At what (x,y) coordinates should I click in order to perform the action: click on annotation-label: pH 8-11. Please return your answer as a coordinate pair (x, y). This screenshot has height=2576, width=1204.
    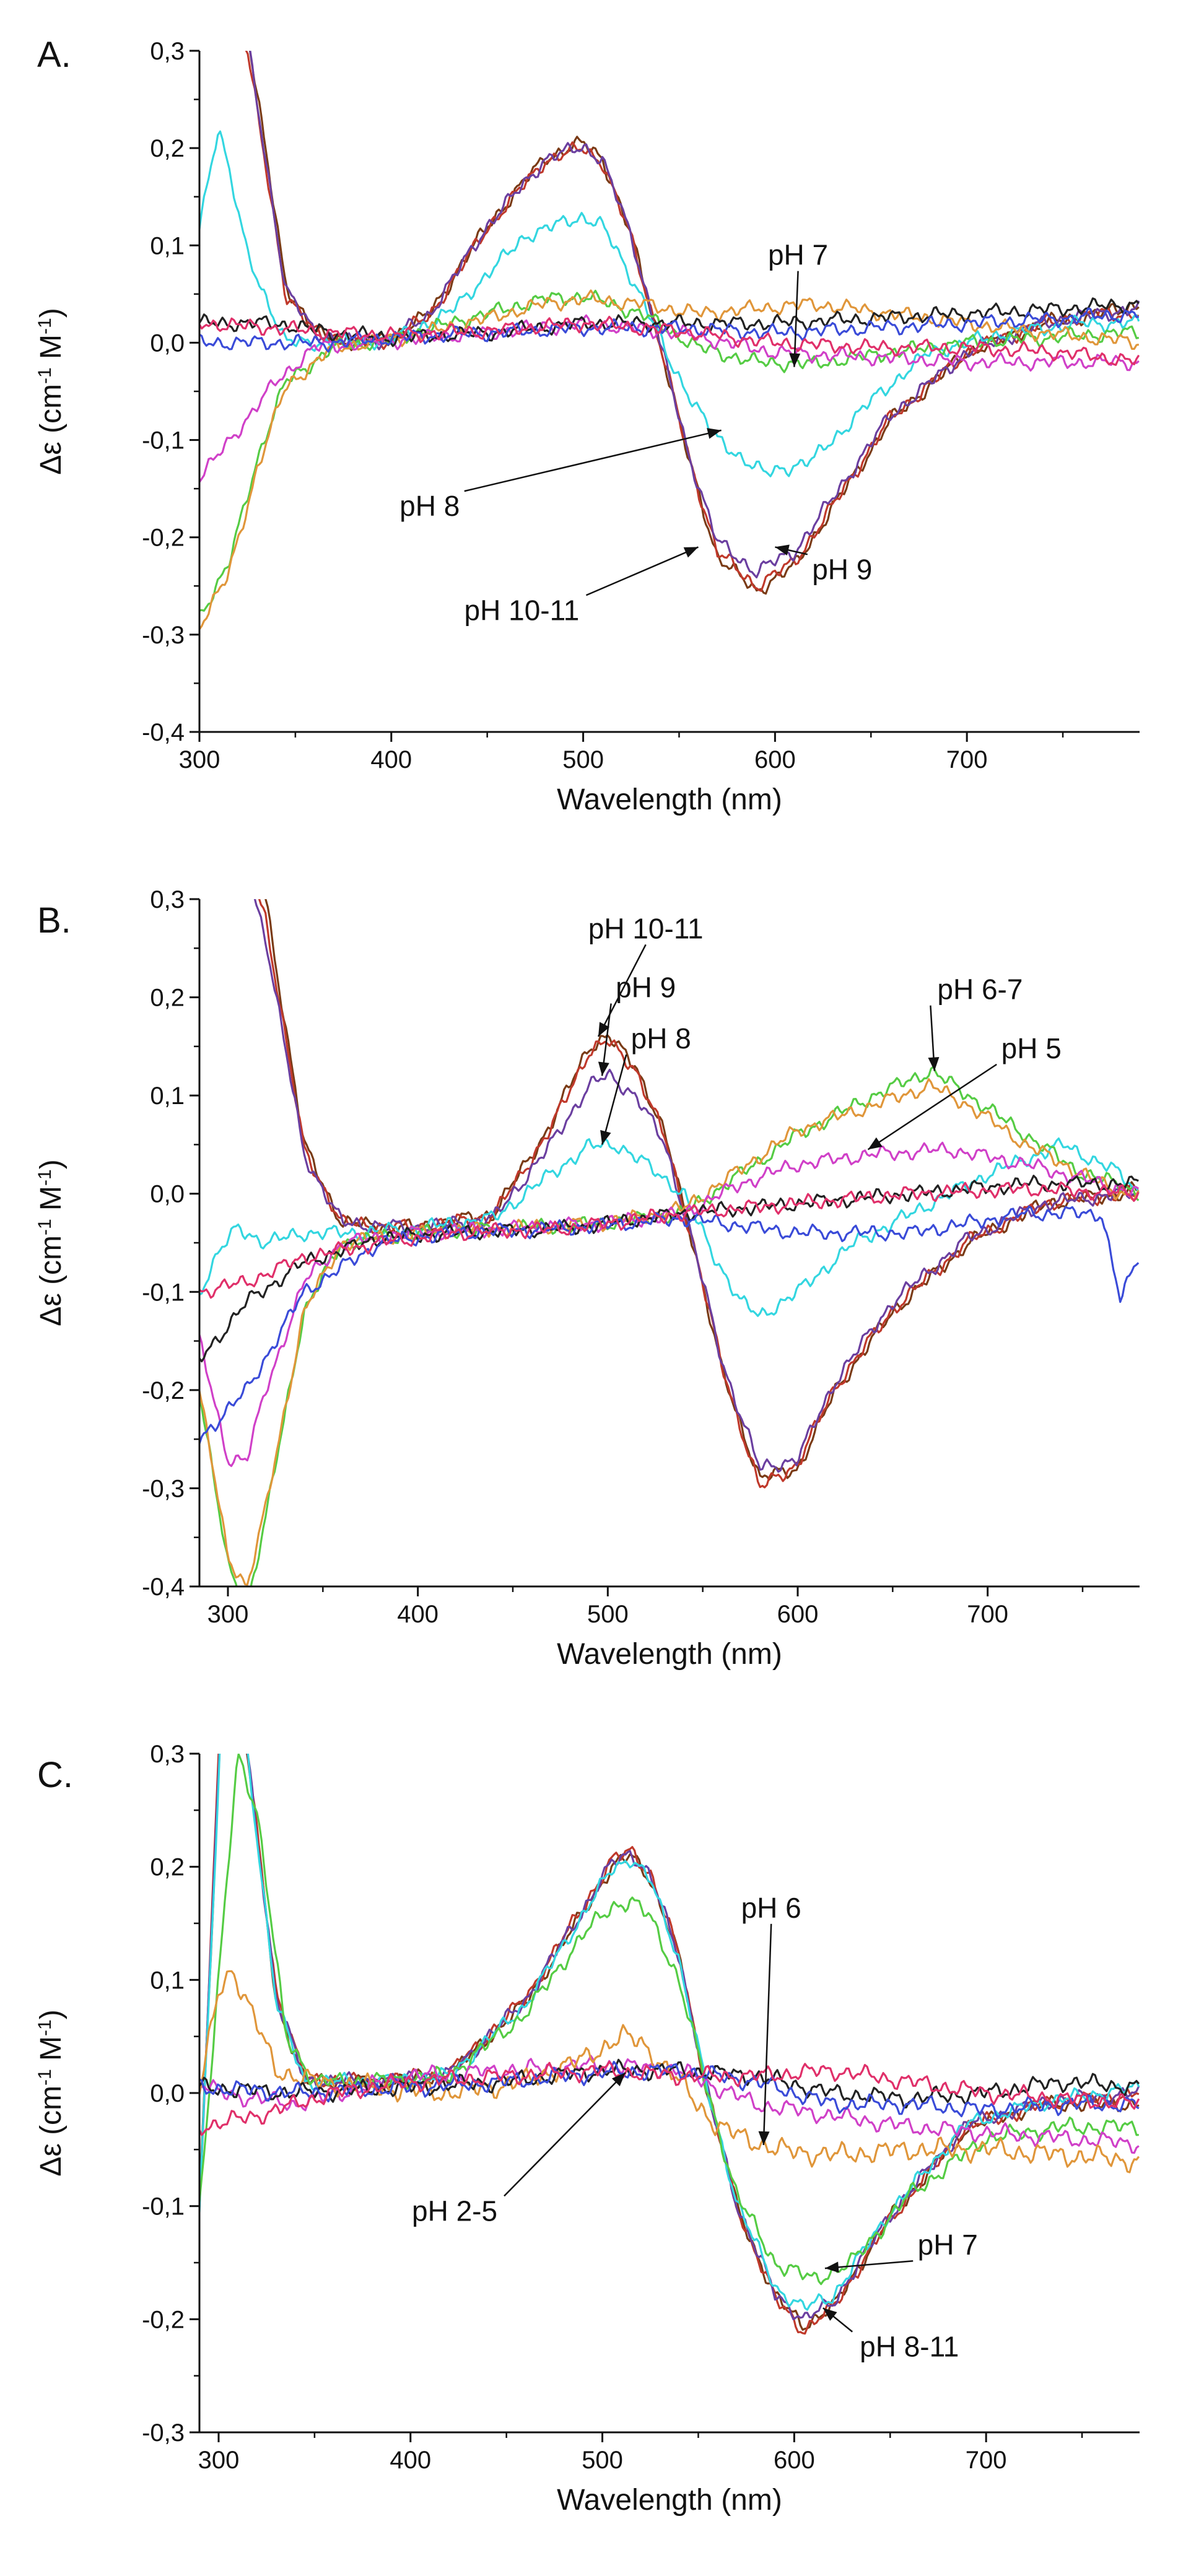
    Looking at the image, I should click on (909, 2347).